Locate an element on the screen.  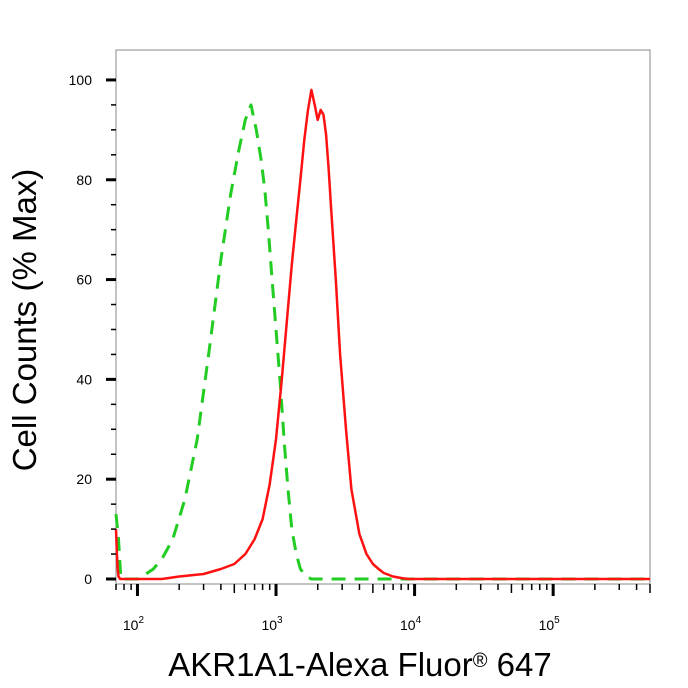
y-tick-label: 20 is located at coordinates (84, 479).